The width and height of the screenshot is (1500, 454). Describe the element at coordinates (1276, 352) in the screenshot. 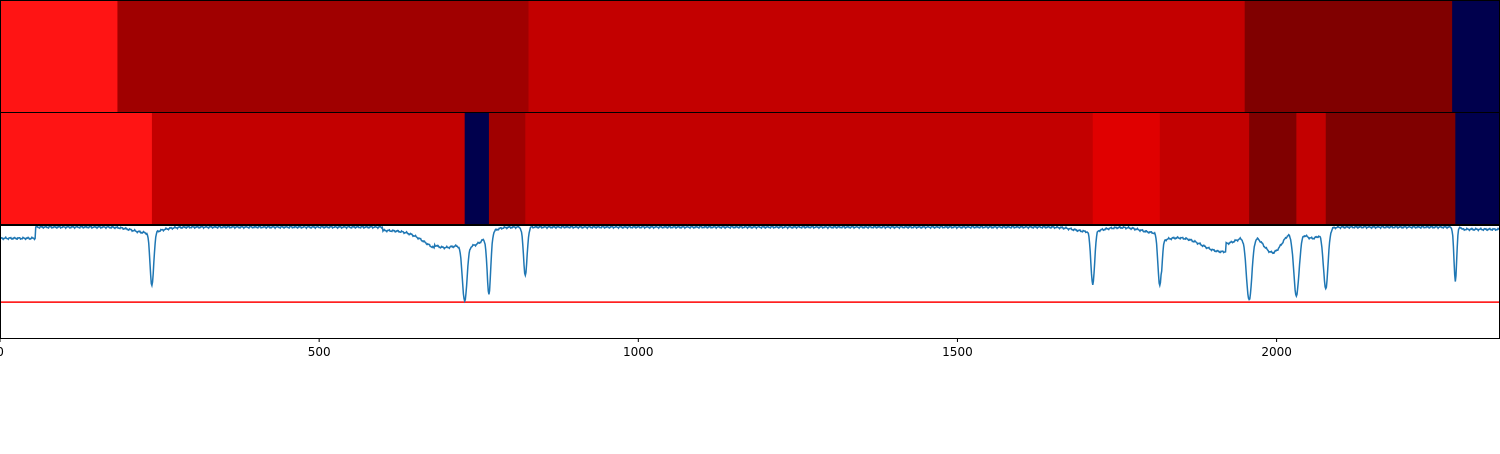

I see `x-tick-label: 2000` at that location.